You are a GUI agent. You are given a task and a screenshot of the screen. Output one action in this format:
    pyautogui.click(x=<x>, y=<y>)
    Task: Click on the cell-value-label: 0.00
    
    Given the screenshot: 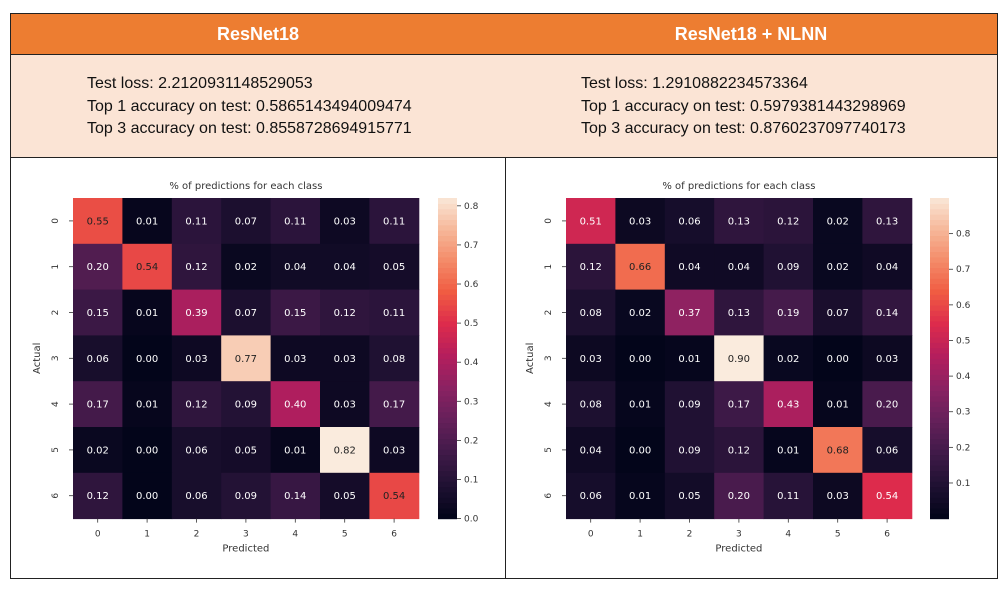 What is the action you would take?
    pyautogui.click(x=640, y=359)
    